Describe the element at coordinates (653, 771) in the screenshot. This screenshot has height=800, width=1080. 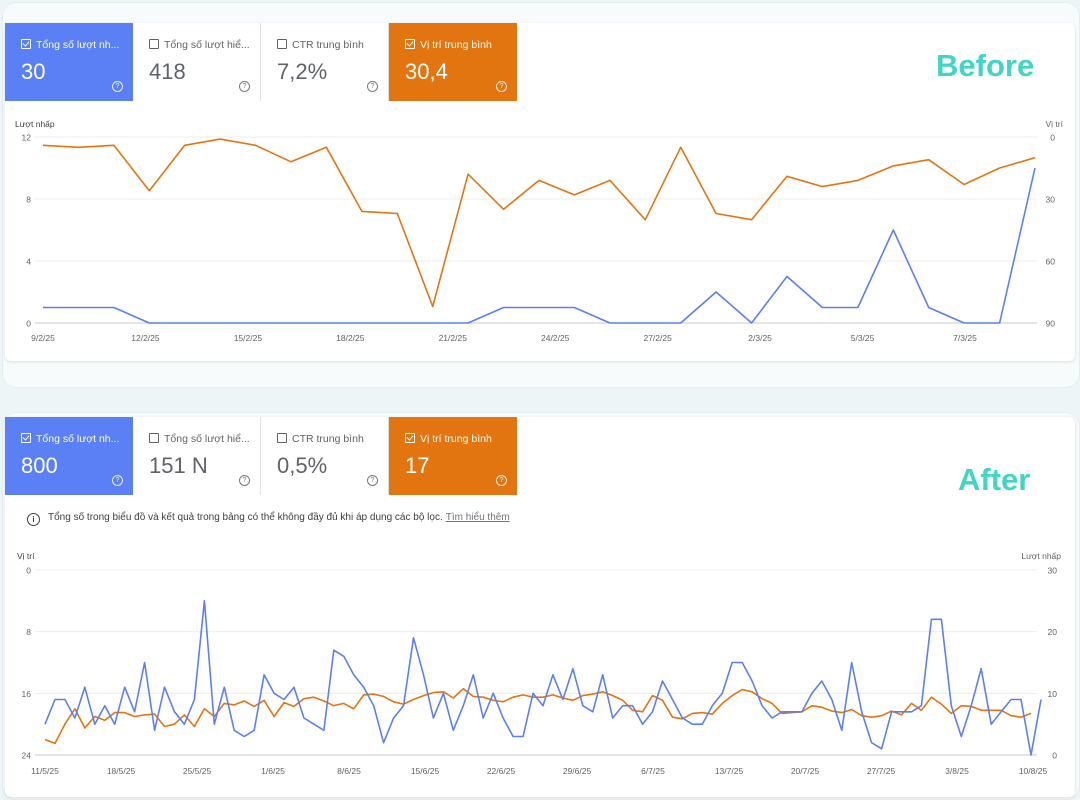
I see `x-axis-tick-label: 6/7/25` at that location.